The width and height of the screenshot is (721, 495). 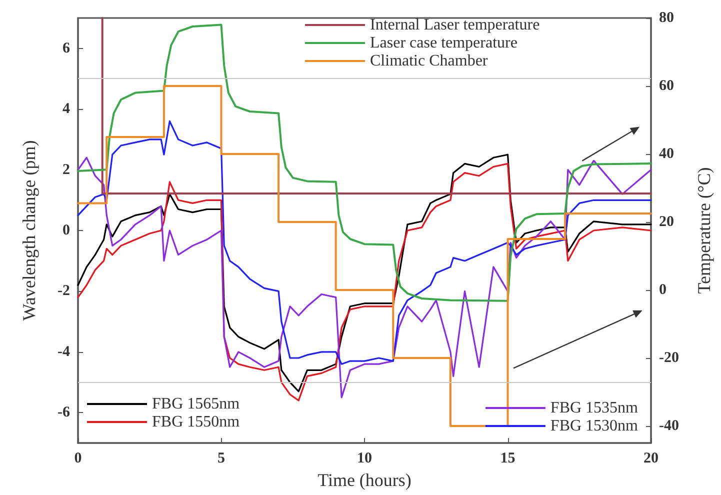 I want to click on legend-label: FBG 1550nm, so click(x=196, y=422).